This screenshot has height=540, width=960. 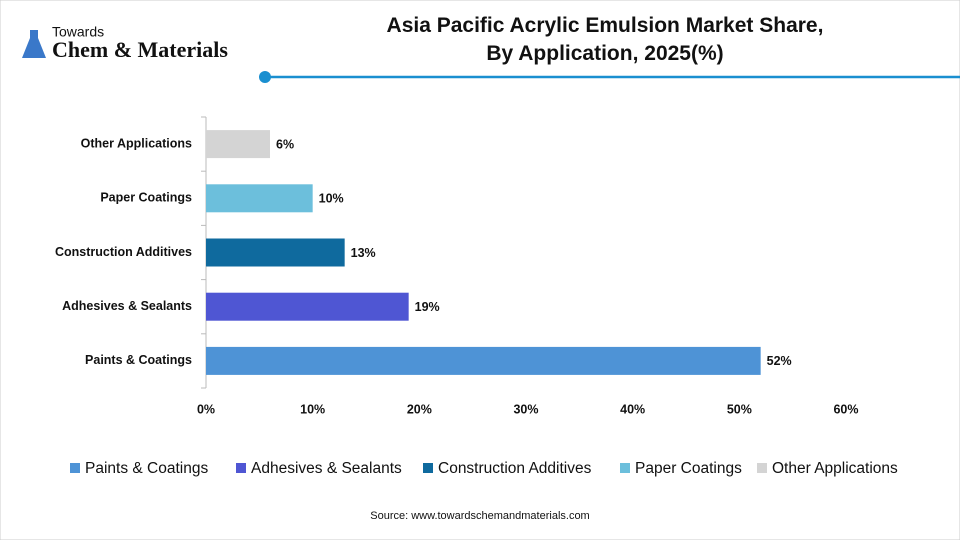 I want to click on logo: Towards Chem & Materials, so click(x=125, y=43).